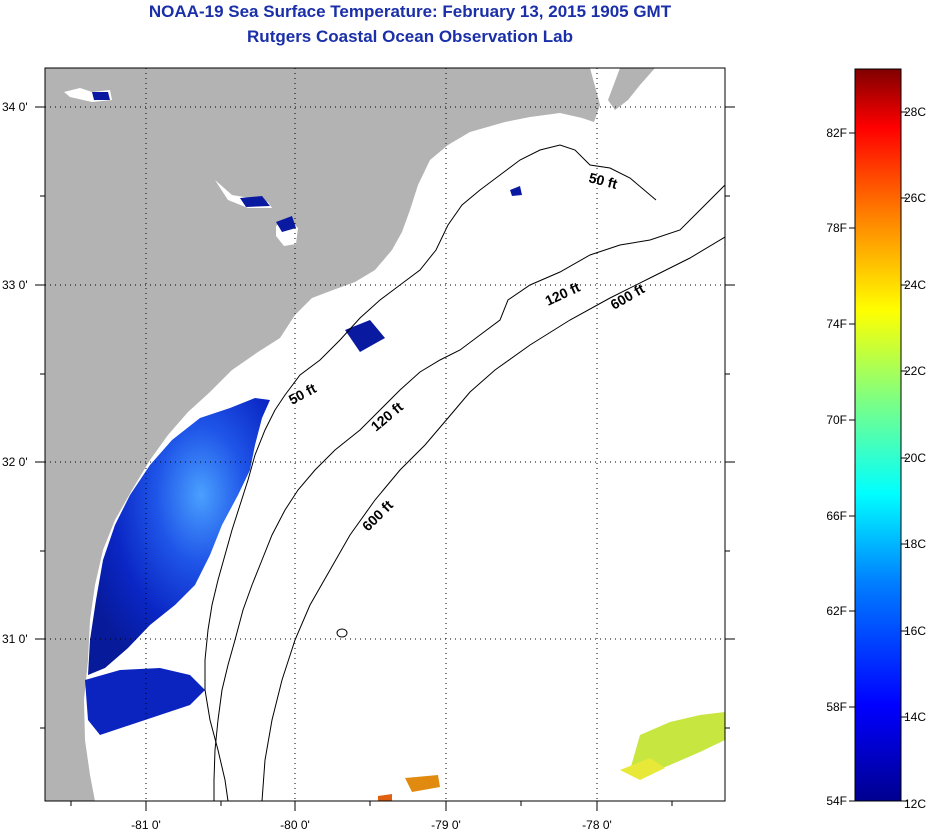  Describe the element at coordinates (915, 544) in the screenshot. I see `cb-label-18c: 18C` at that location.